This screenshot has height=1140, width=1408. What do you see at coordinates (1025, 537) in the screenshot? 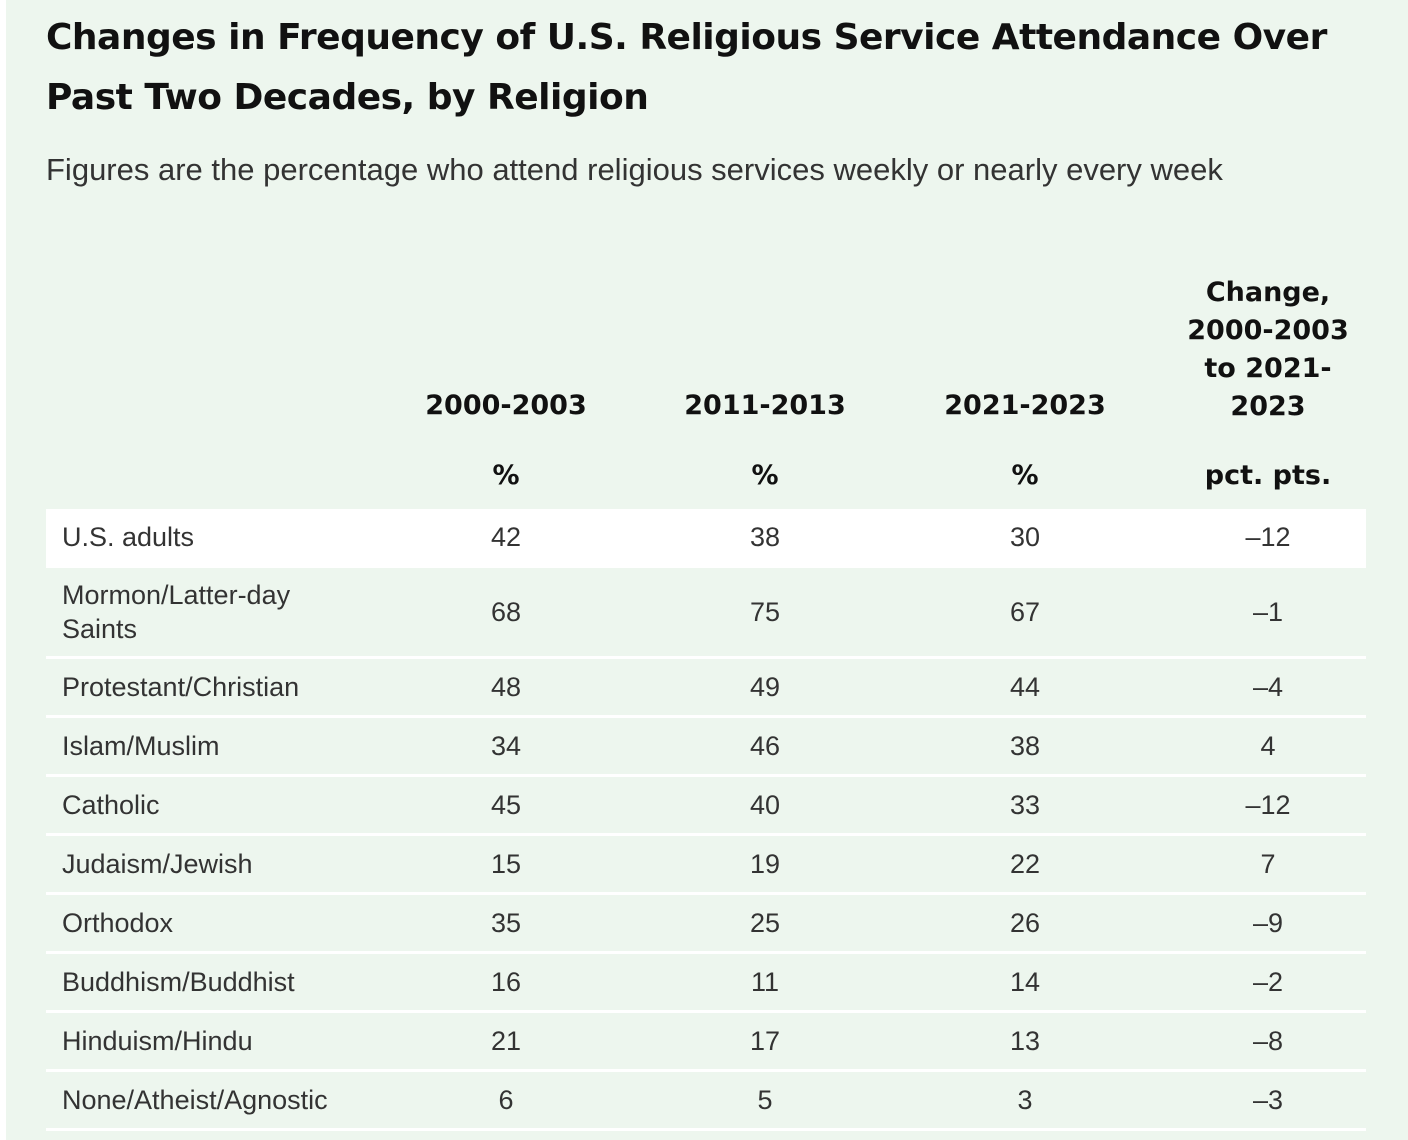
I see `percent-value: 30` at bounding box center [1025, 537].